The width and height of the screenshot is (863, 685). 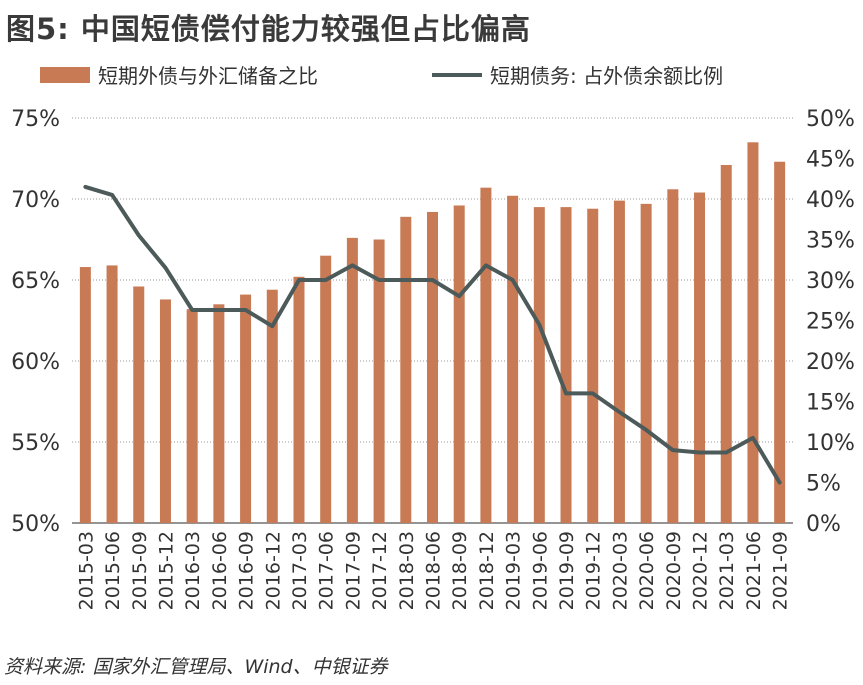 I want to click on left-axis-tick-label: 70%, so click(x=35, y=200).